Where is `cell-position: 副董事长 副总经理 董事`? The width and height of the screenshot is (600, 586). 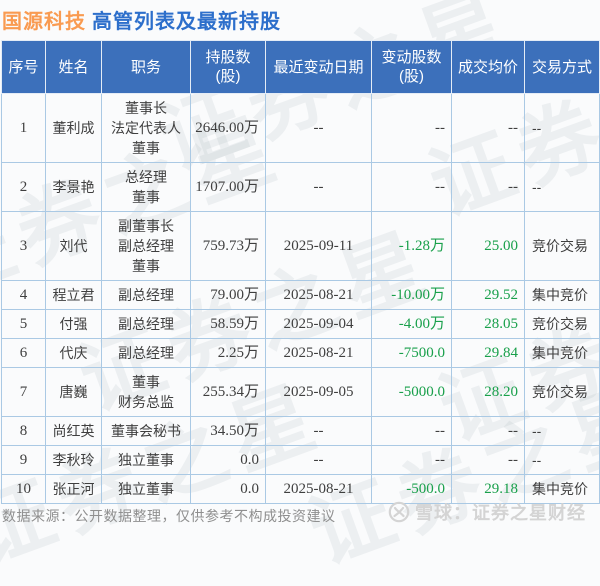
cell-position: 副董事长 副总经理 董事 is located at coordinates (146, 246).